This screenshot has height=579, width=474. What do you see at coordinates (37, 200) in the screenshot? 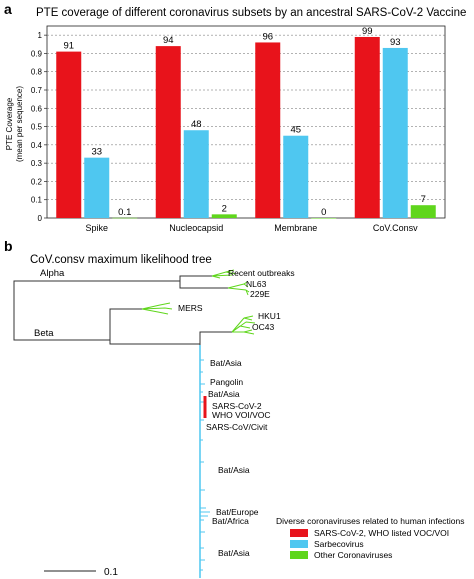
I see `y-tick-label: 0.1` at bounding box center [37, 200].